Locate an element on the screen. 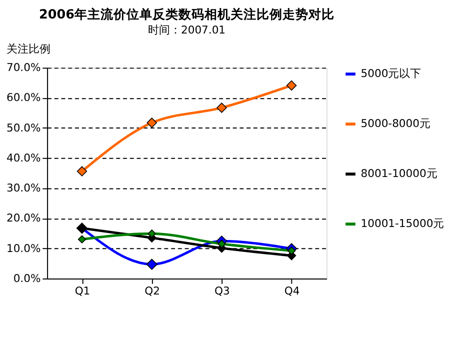  legend-label: 8001-10000元 is located at coordinates (399, 173).